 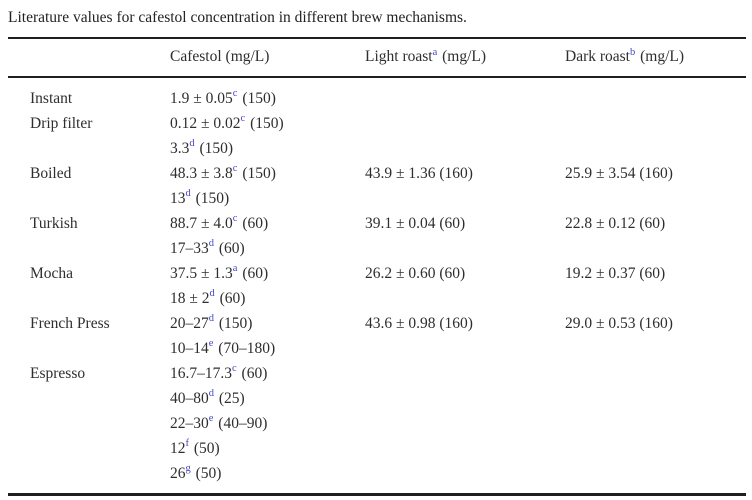 What do you see at coordinates (51, 98) in the screenshot?
I see `brew-method-label: Instant` at bounding box center [51, 98].